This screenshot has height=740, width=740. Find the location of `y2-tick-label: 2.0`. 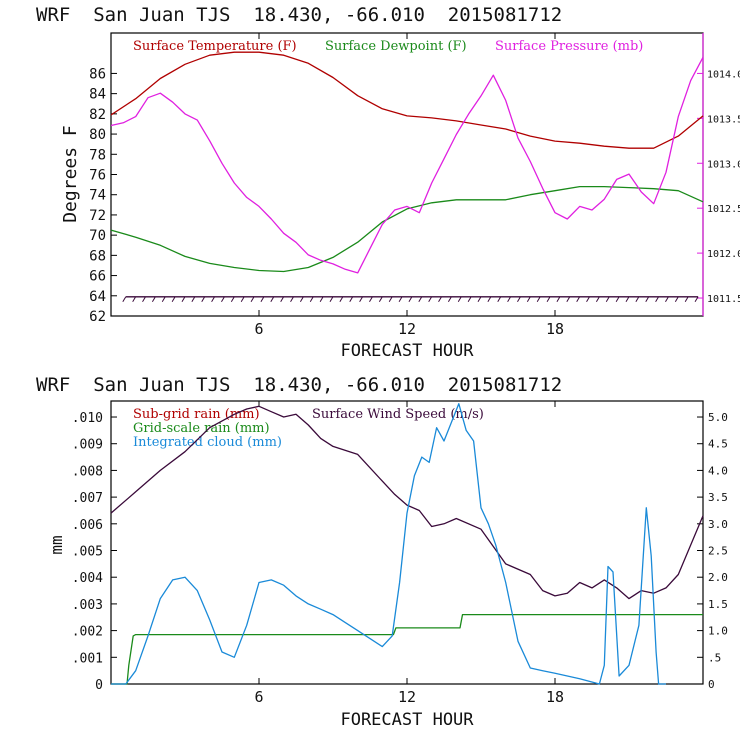

y2-tick-label: 2.0 is located at coordinates (718, 577).